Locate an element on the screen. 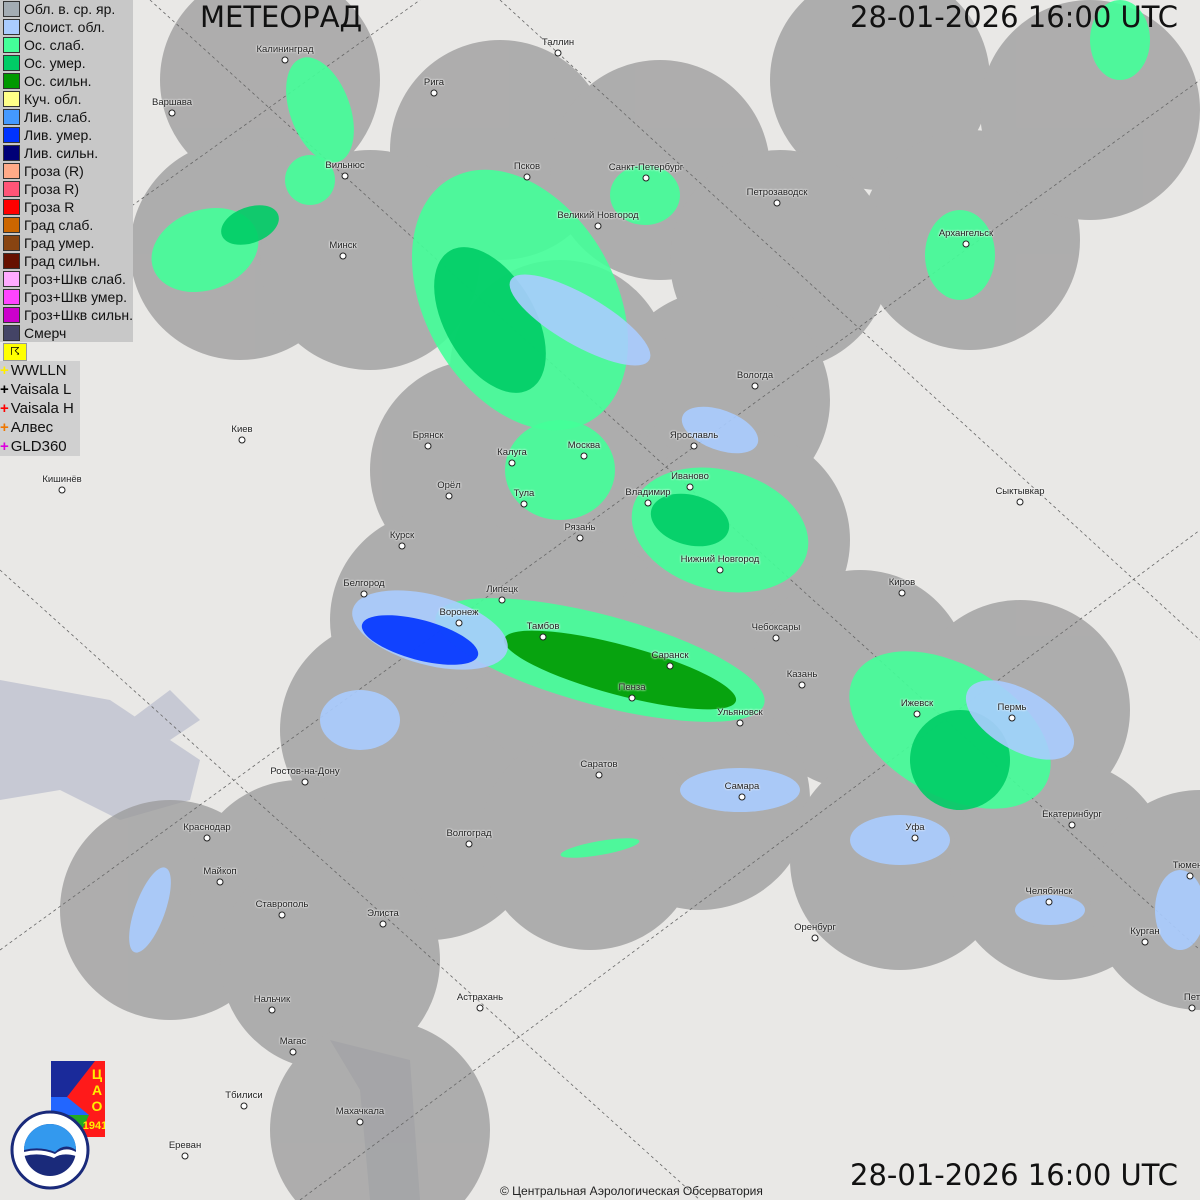 This screenshot has width=1200, height=1200. city-label: Таллин is located at coordinates (558, 42).